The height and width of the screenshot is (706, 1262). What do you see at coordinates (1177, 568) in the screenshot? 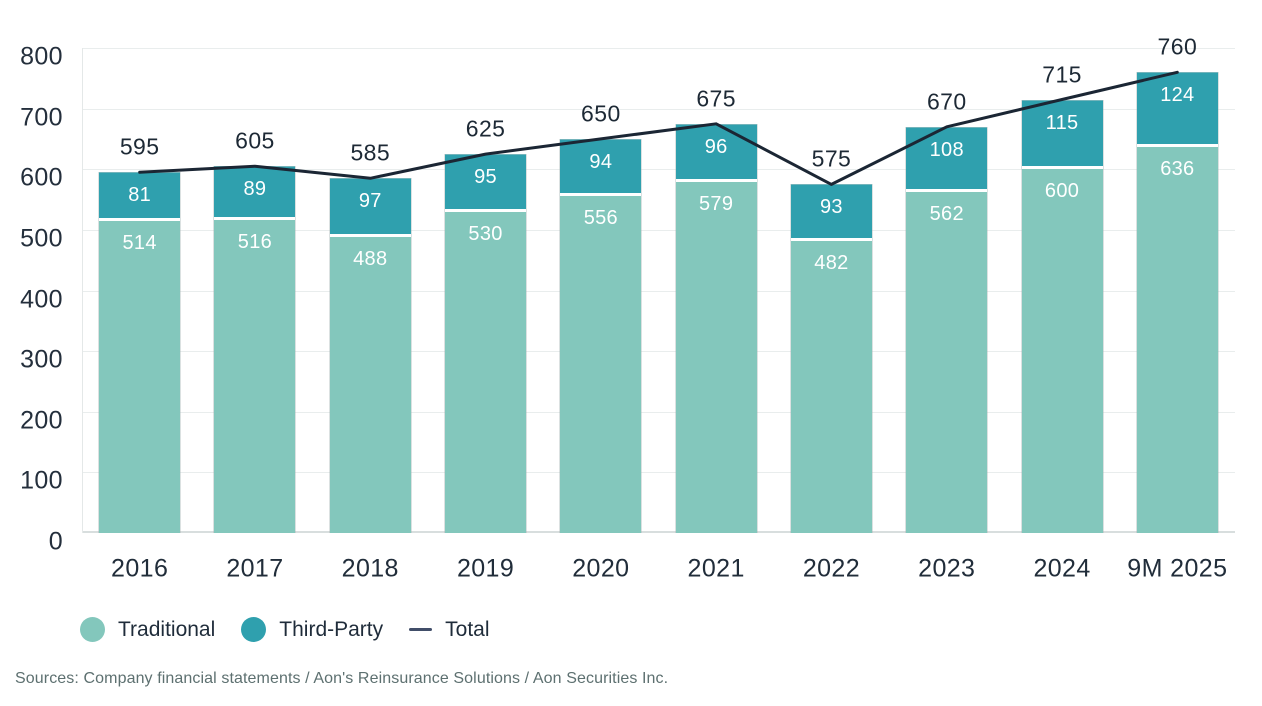
I see `x-tick-label: 9M 2025` at bounding box center [1177, 568].